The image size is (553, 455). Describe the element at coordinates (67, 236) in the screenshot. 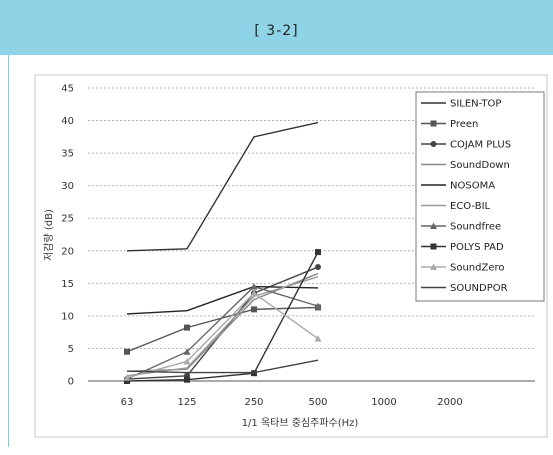

I see `y-tick-labels: 0 5 10 15 20 25 30 35 40 45` at that location.